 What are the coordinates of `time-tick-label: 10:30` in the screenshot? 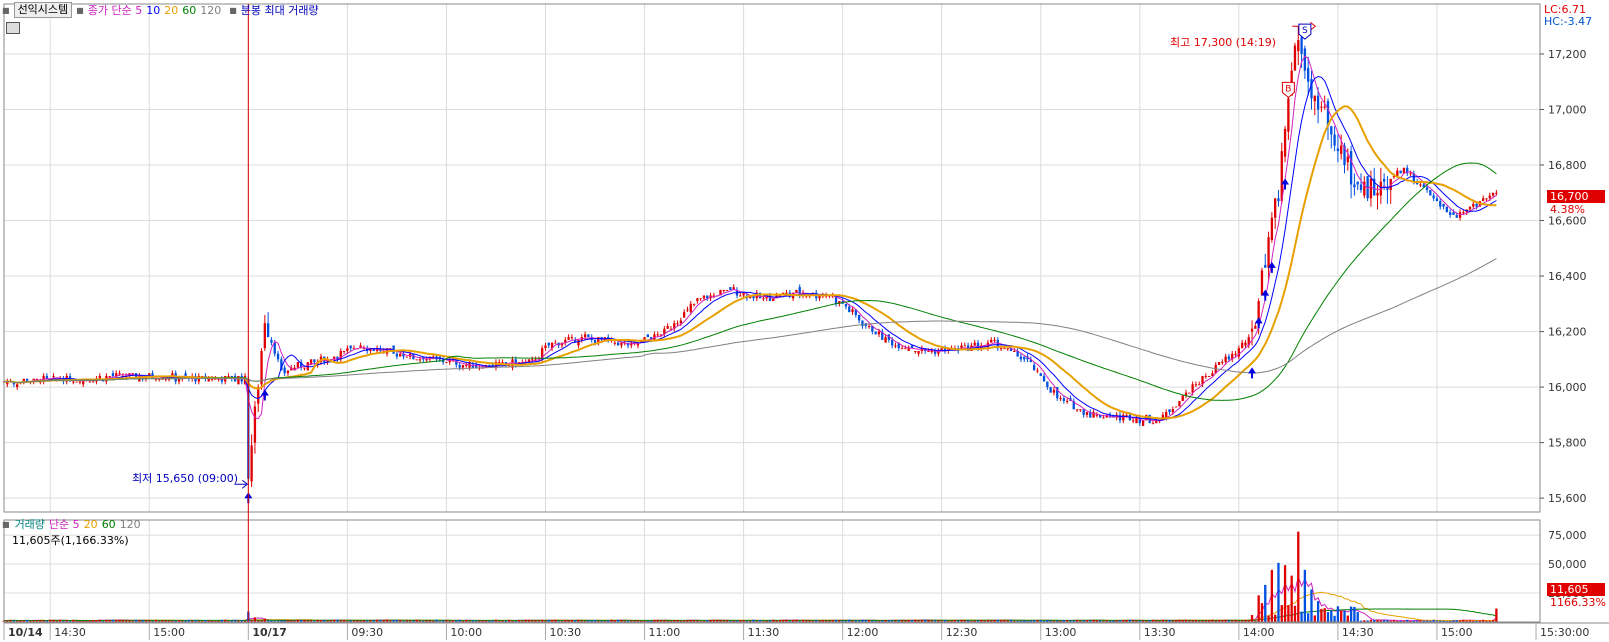 It's located at (565, 632).